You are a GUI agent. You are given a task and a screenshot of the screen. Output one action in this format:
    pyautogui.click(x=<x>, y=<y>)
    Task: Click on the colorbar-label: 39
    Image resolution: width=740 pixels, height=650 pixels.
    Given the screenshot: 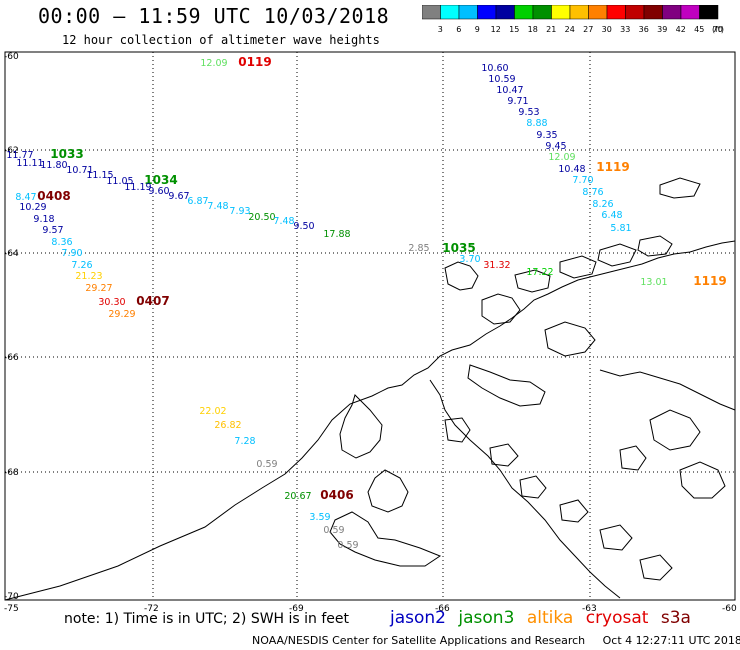 What is the action you would take?
    pyautogui.click(x=662, y=29)
    